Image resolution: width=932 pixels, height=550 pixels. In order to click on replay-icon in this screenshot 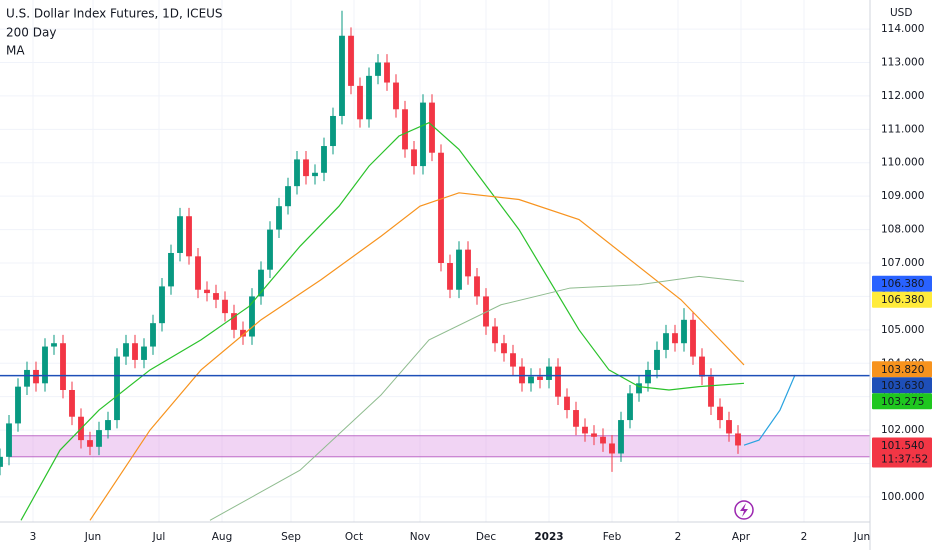, I will do `click(744, 510)`.